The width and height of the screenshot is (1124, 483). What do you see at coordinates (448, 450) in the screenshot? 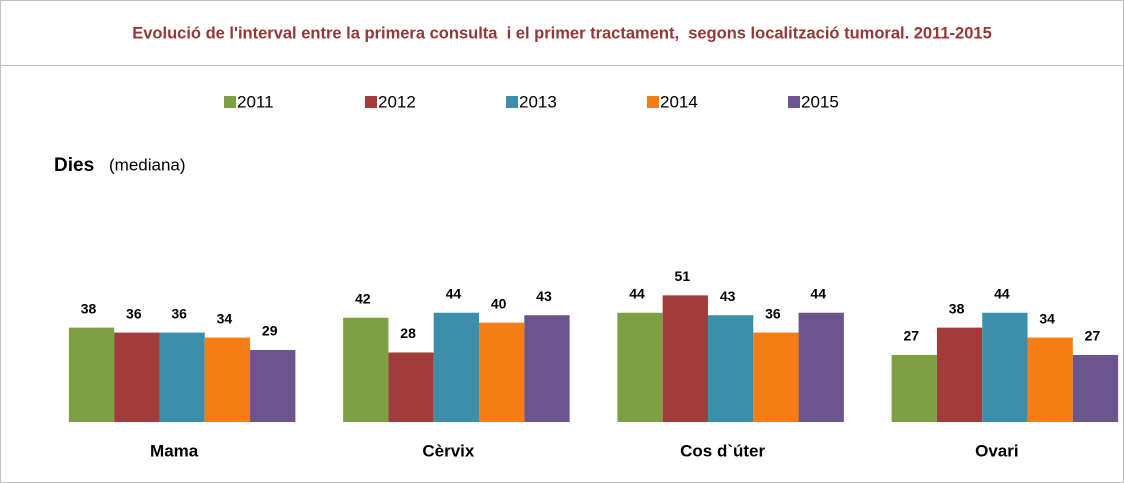
I see `x-tick-label: Cèrvix` at bounding box center [448, 450].